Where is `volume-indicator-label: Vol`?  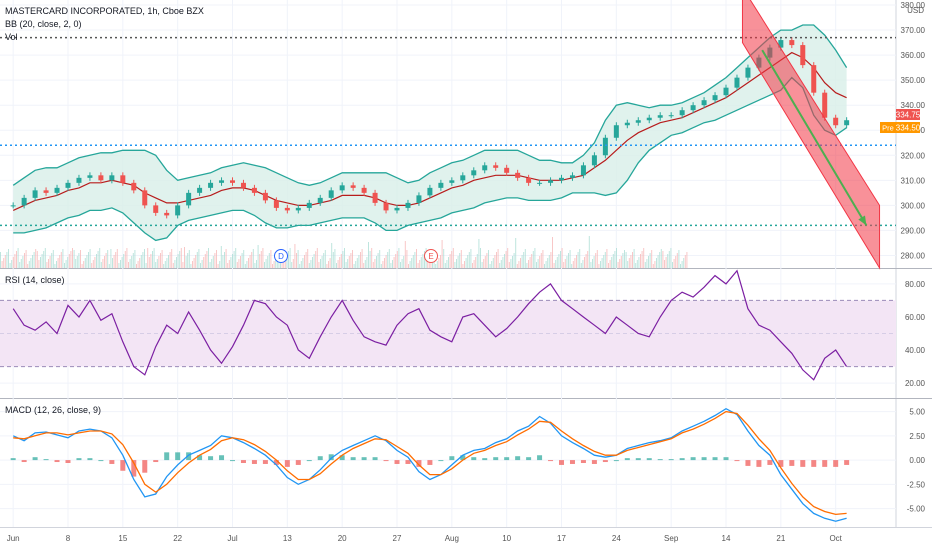
volume-indicator-label: Vol is located at coordinates (11, 37).